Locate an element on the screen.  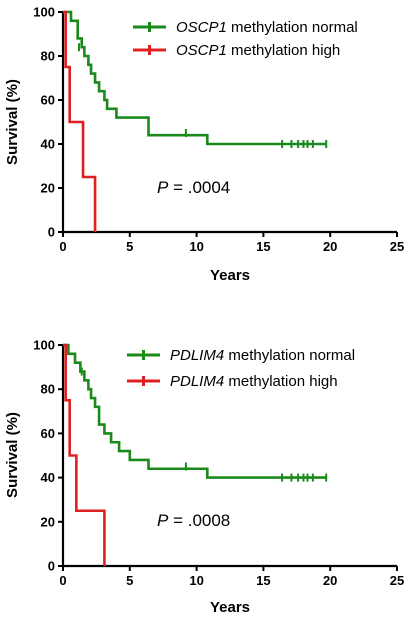
p-value-annotation: P = .0008 is located at coordinates (193, 520).